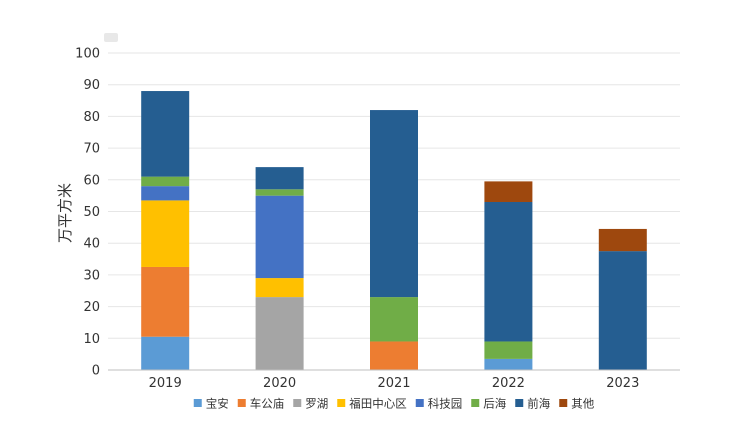 The height and width of the screenshot is (445, 732). What do you see at coordinates (279, 383) in the screenshot?
I see `x-tick-label: 2020` at bounding box center [279, 383].